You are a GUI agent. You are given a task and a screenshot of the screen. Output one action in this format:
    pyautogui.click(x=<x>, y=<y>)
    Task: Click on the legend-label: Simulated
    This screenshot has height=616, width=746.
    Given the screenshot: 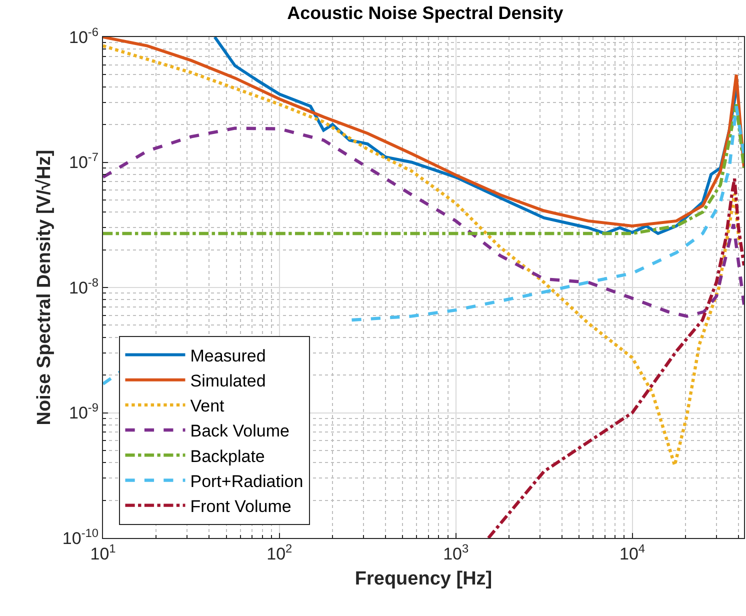 What is the action you would take?
    pyautogui.click(x=228, y=380)
    